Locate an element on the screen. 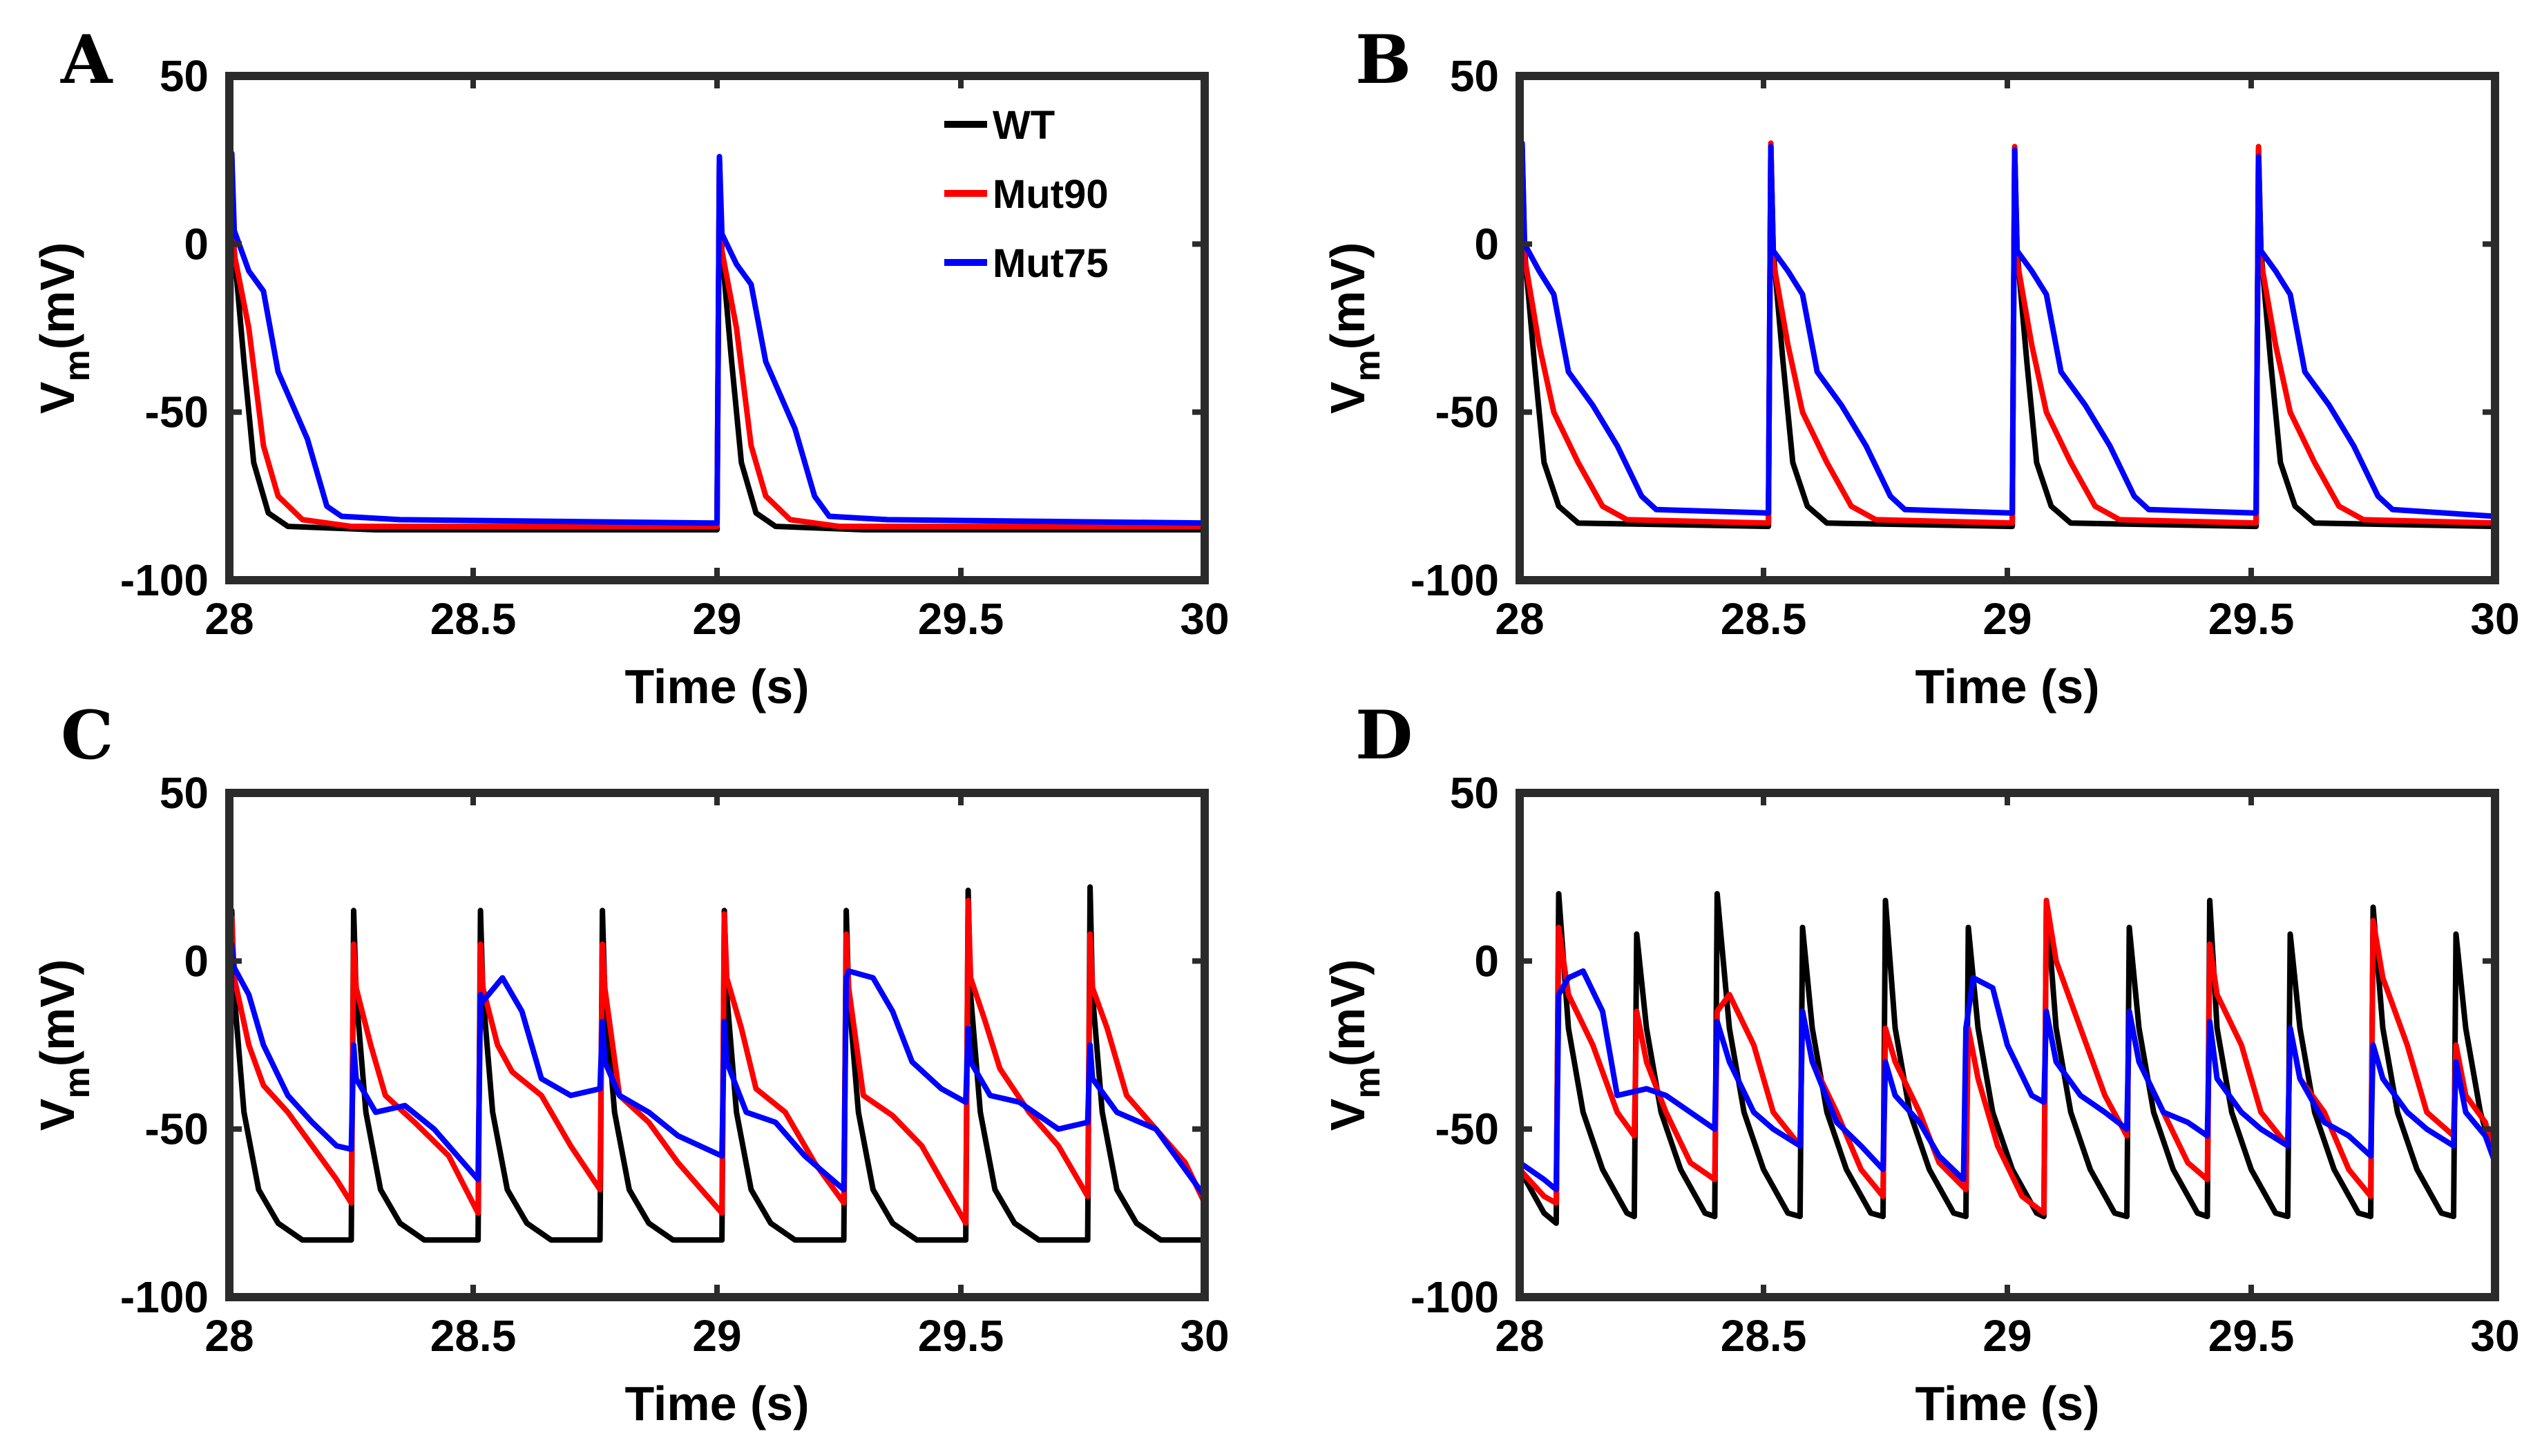 The height and width of the screenshot is (1456, 2542). axes-box-b is located at coordinates (2008, 328).